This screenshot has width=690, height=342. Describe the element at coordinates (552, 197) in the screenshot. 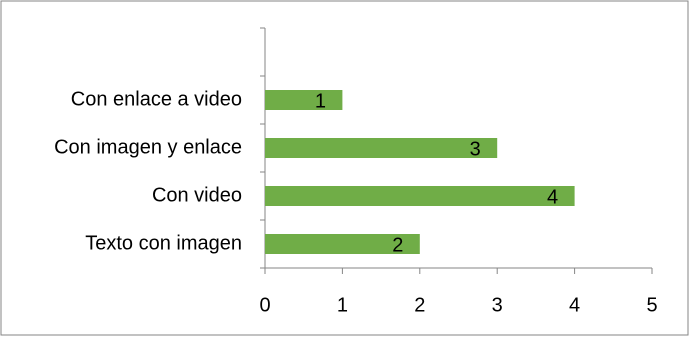

I see `data-label: 4` at that location.